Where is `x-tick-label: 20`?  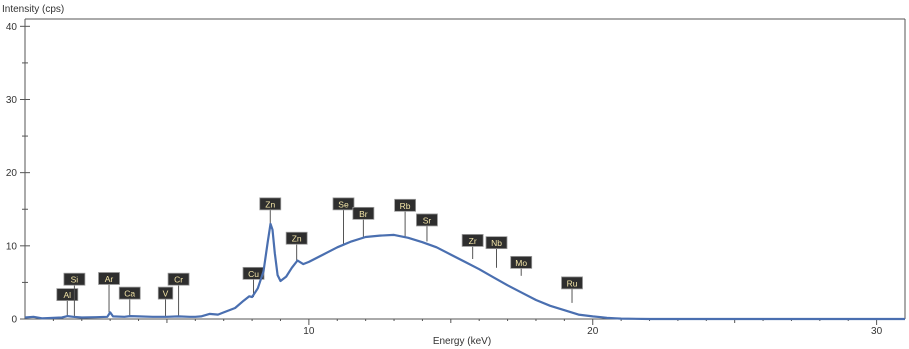 x-tick-label: 20 is located at coordinates (593, 331).